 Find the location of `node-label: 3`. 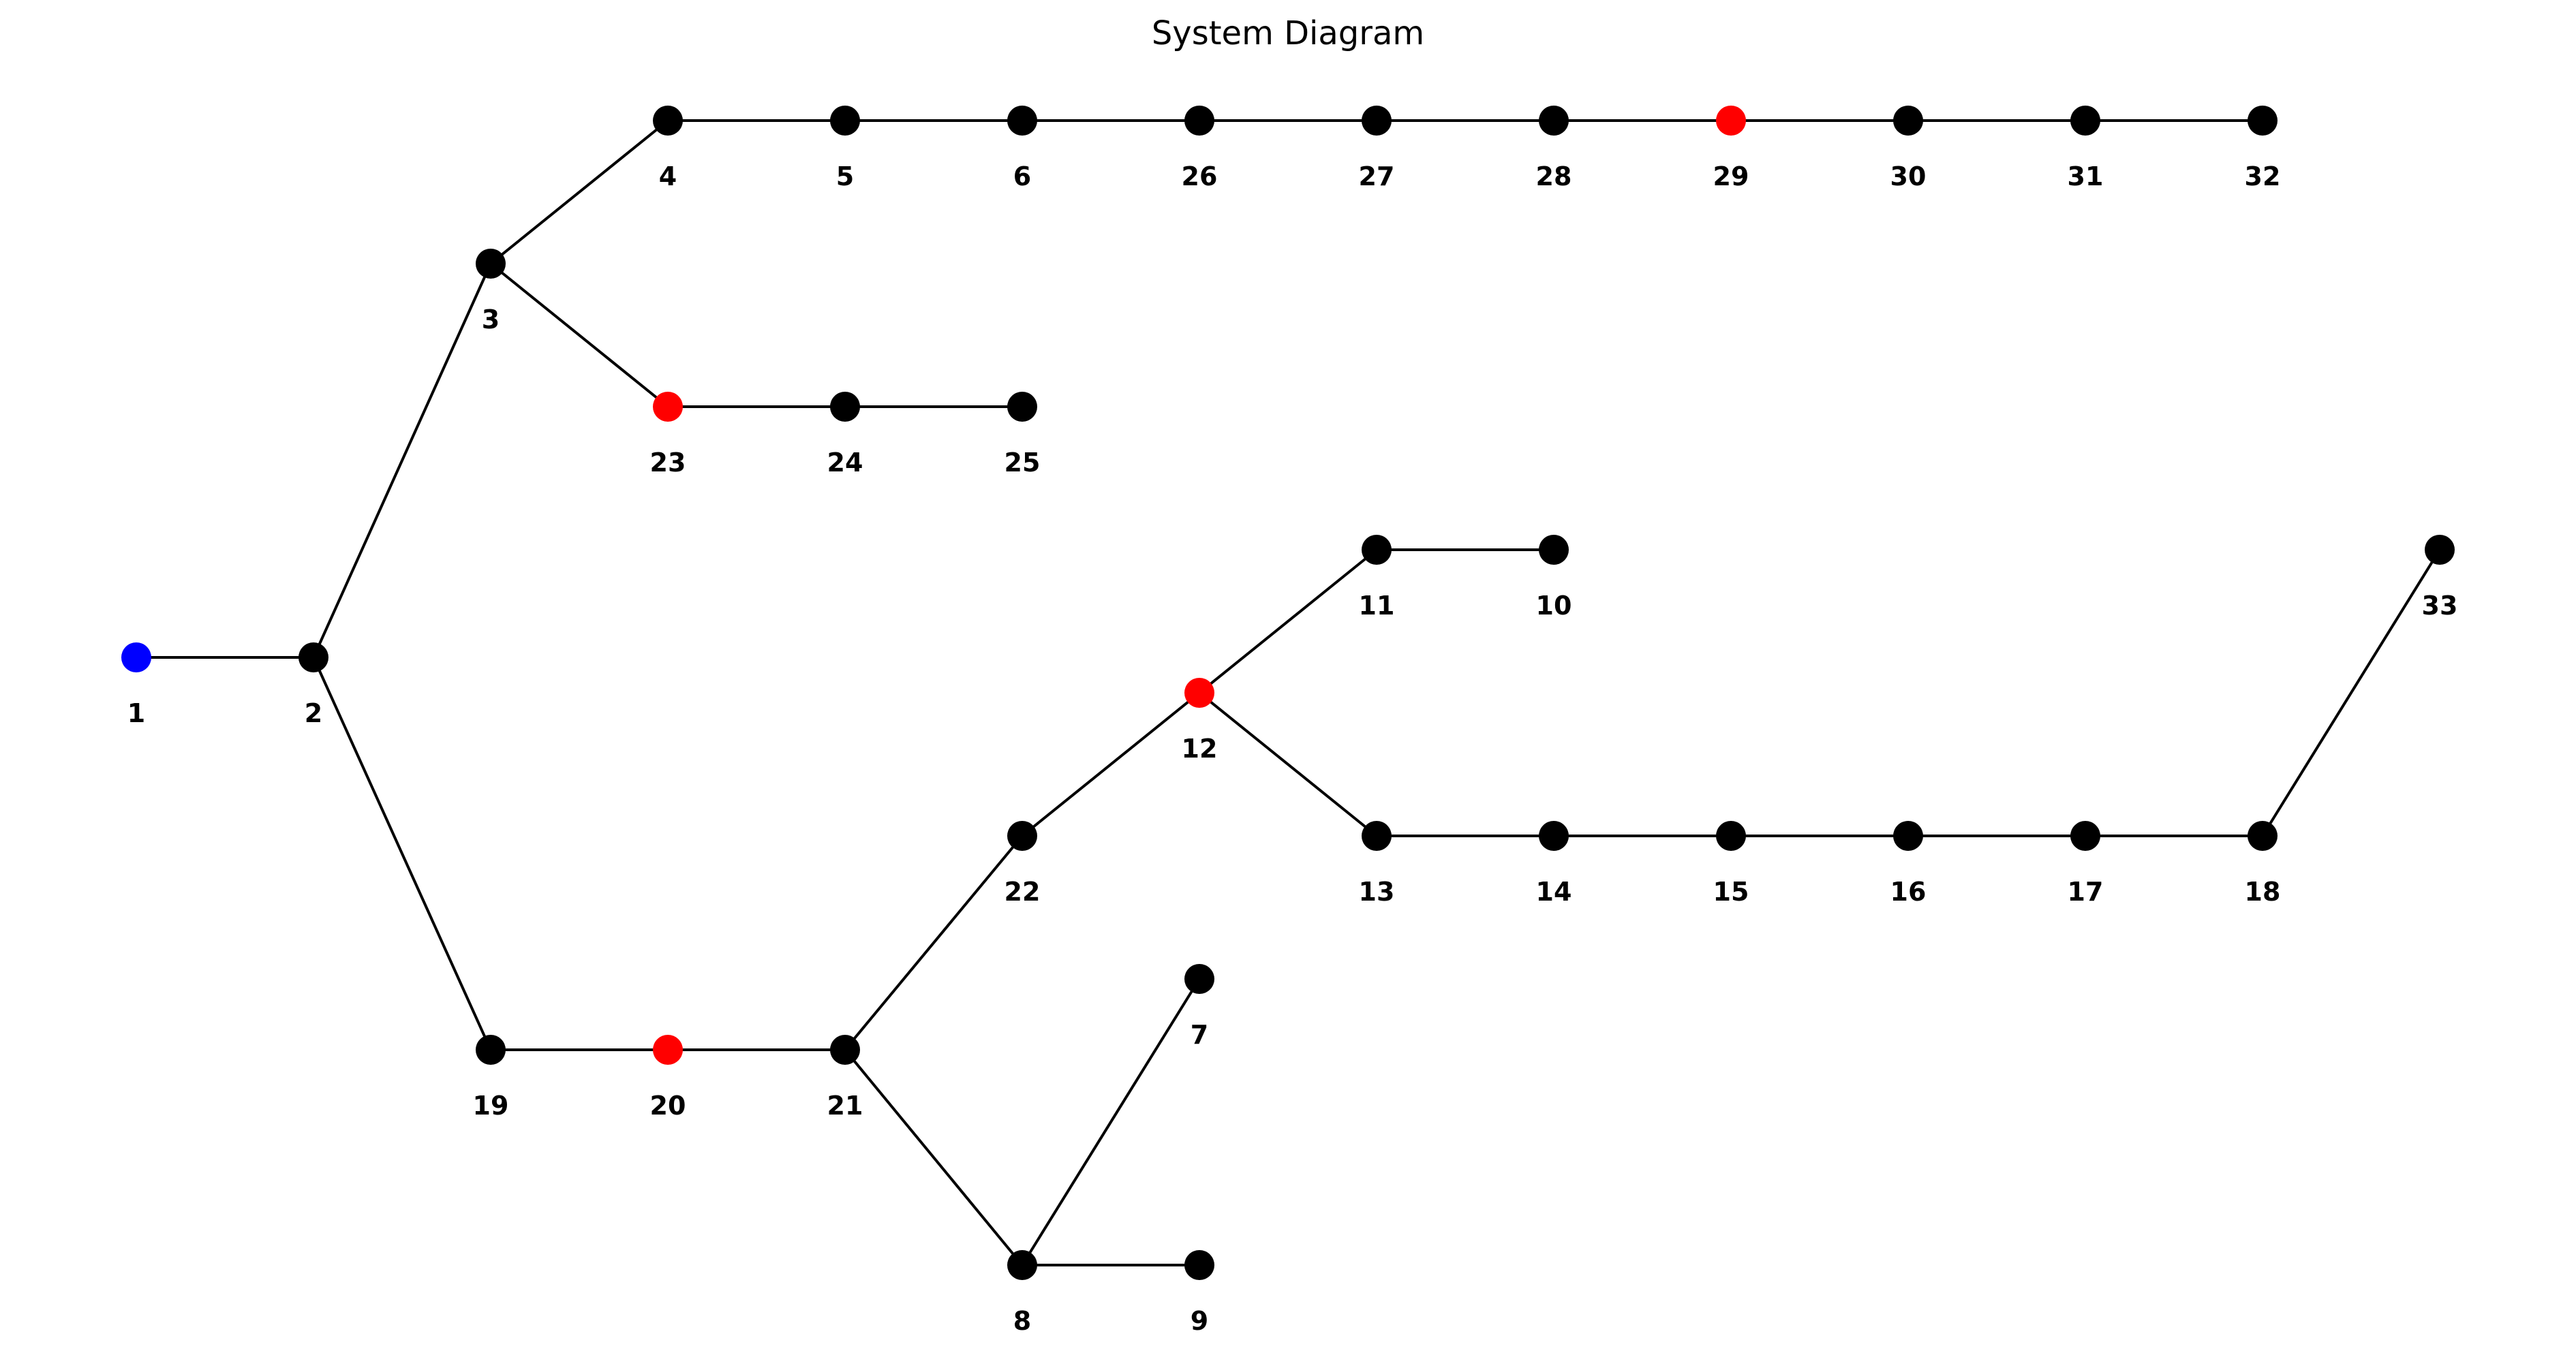

node-label: 3 is located at coordinates (491, 320).